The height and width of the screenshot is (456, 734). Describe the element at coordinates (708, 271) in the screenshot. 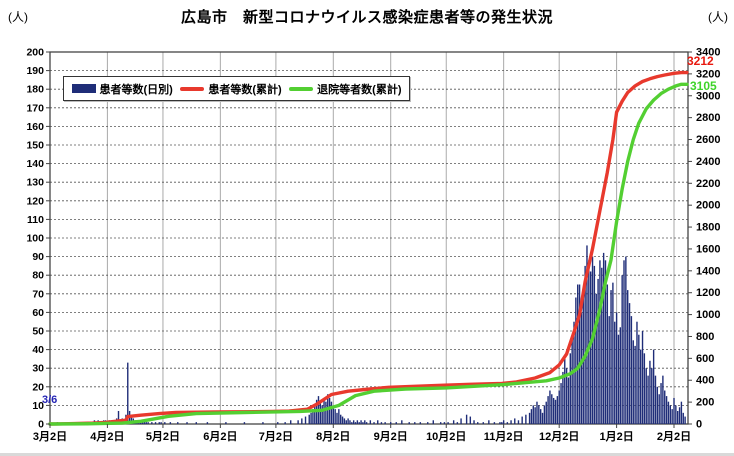

I see `svg-text: 1400` at that location.